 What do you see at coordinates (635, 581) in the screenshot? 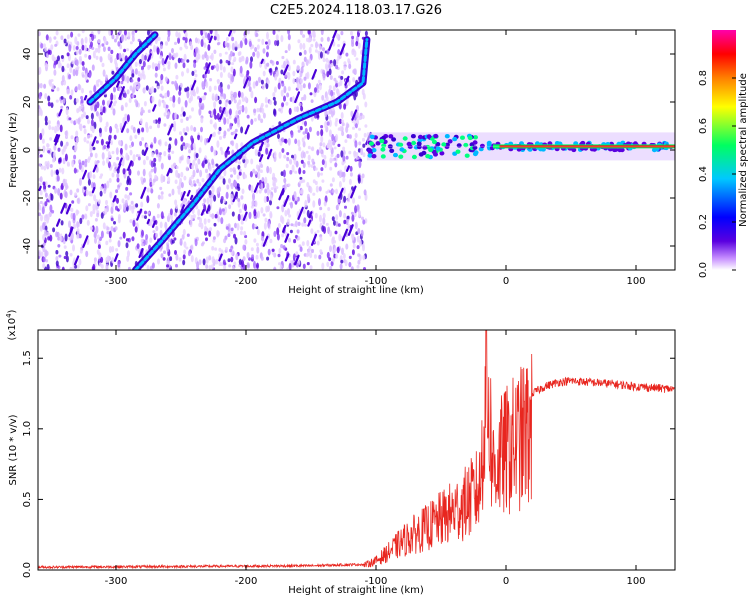
I see `x-tick-label: 100` at bounding box center [635, 581].